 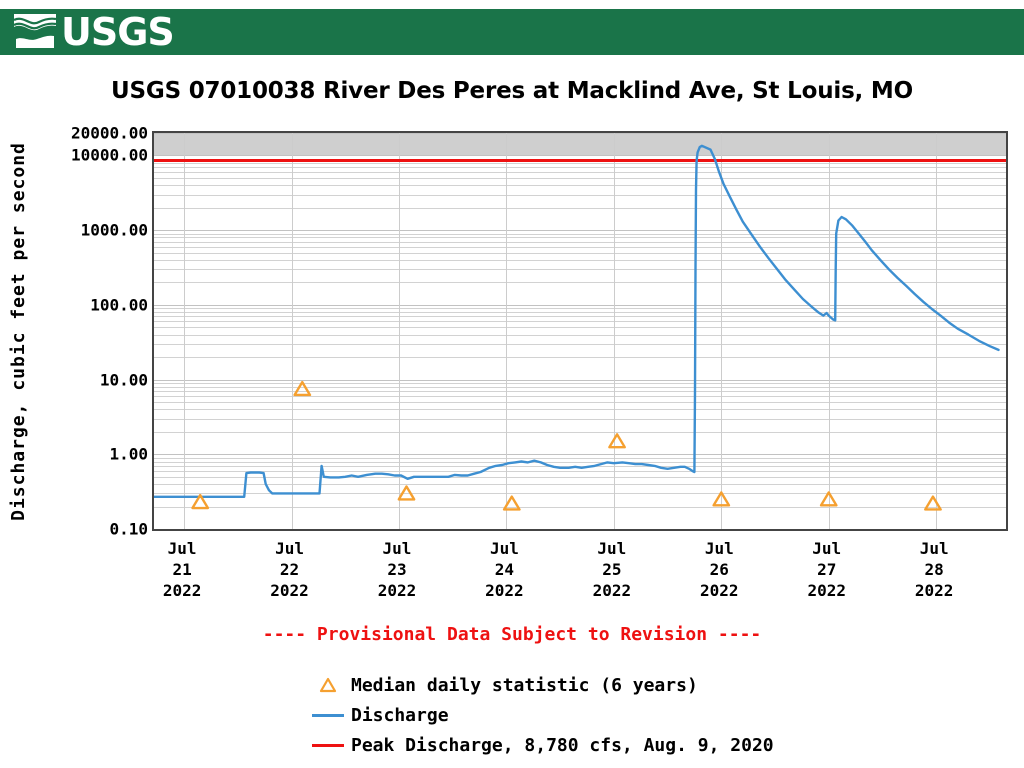 I want to click on legend-item-label: Discharge, so click(x=400, y=715).